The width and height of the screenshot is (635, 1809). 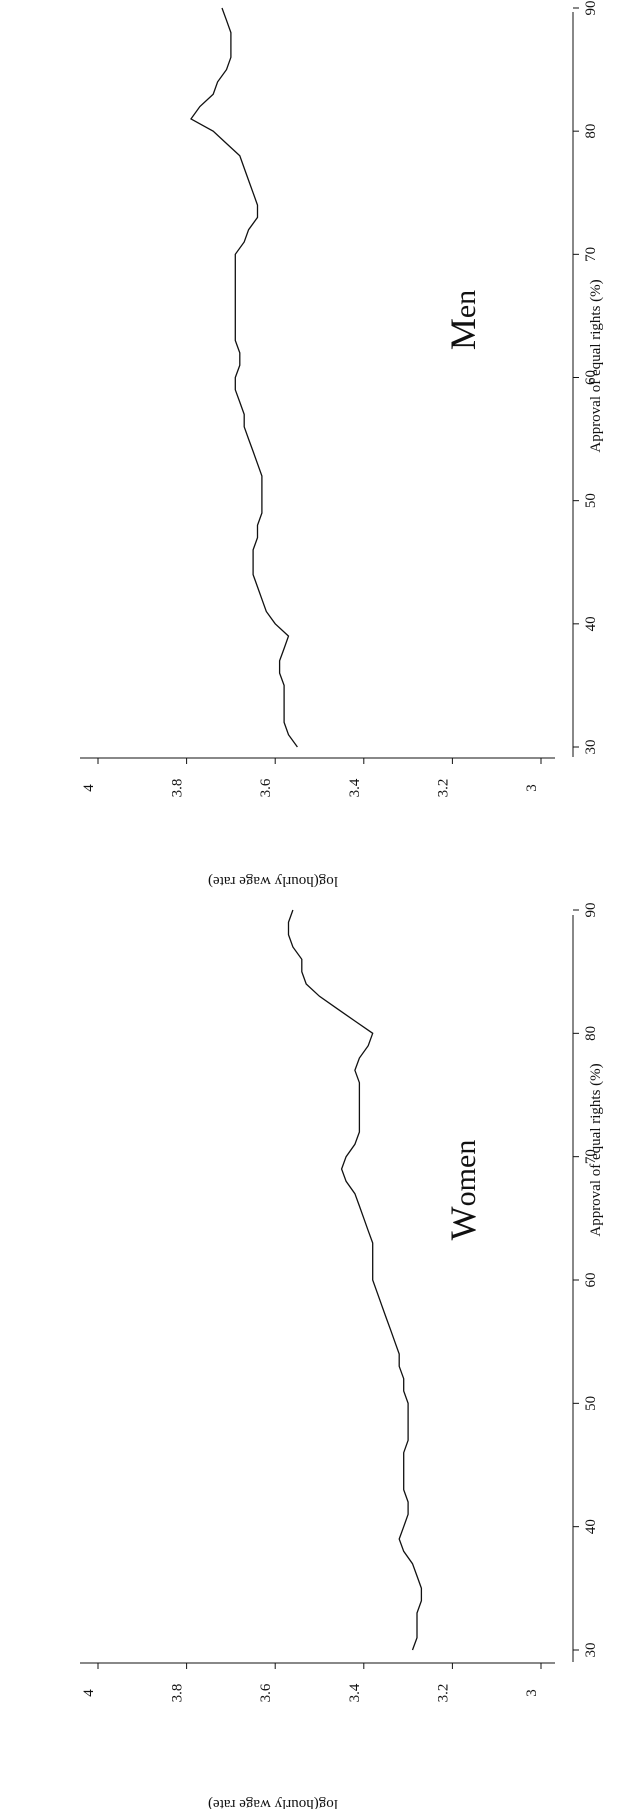 What do you see at coordinates (89, 1693) in the screenshot?
I see `women-y-tick-label-4: 4` at bounding box center [89, 1693].